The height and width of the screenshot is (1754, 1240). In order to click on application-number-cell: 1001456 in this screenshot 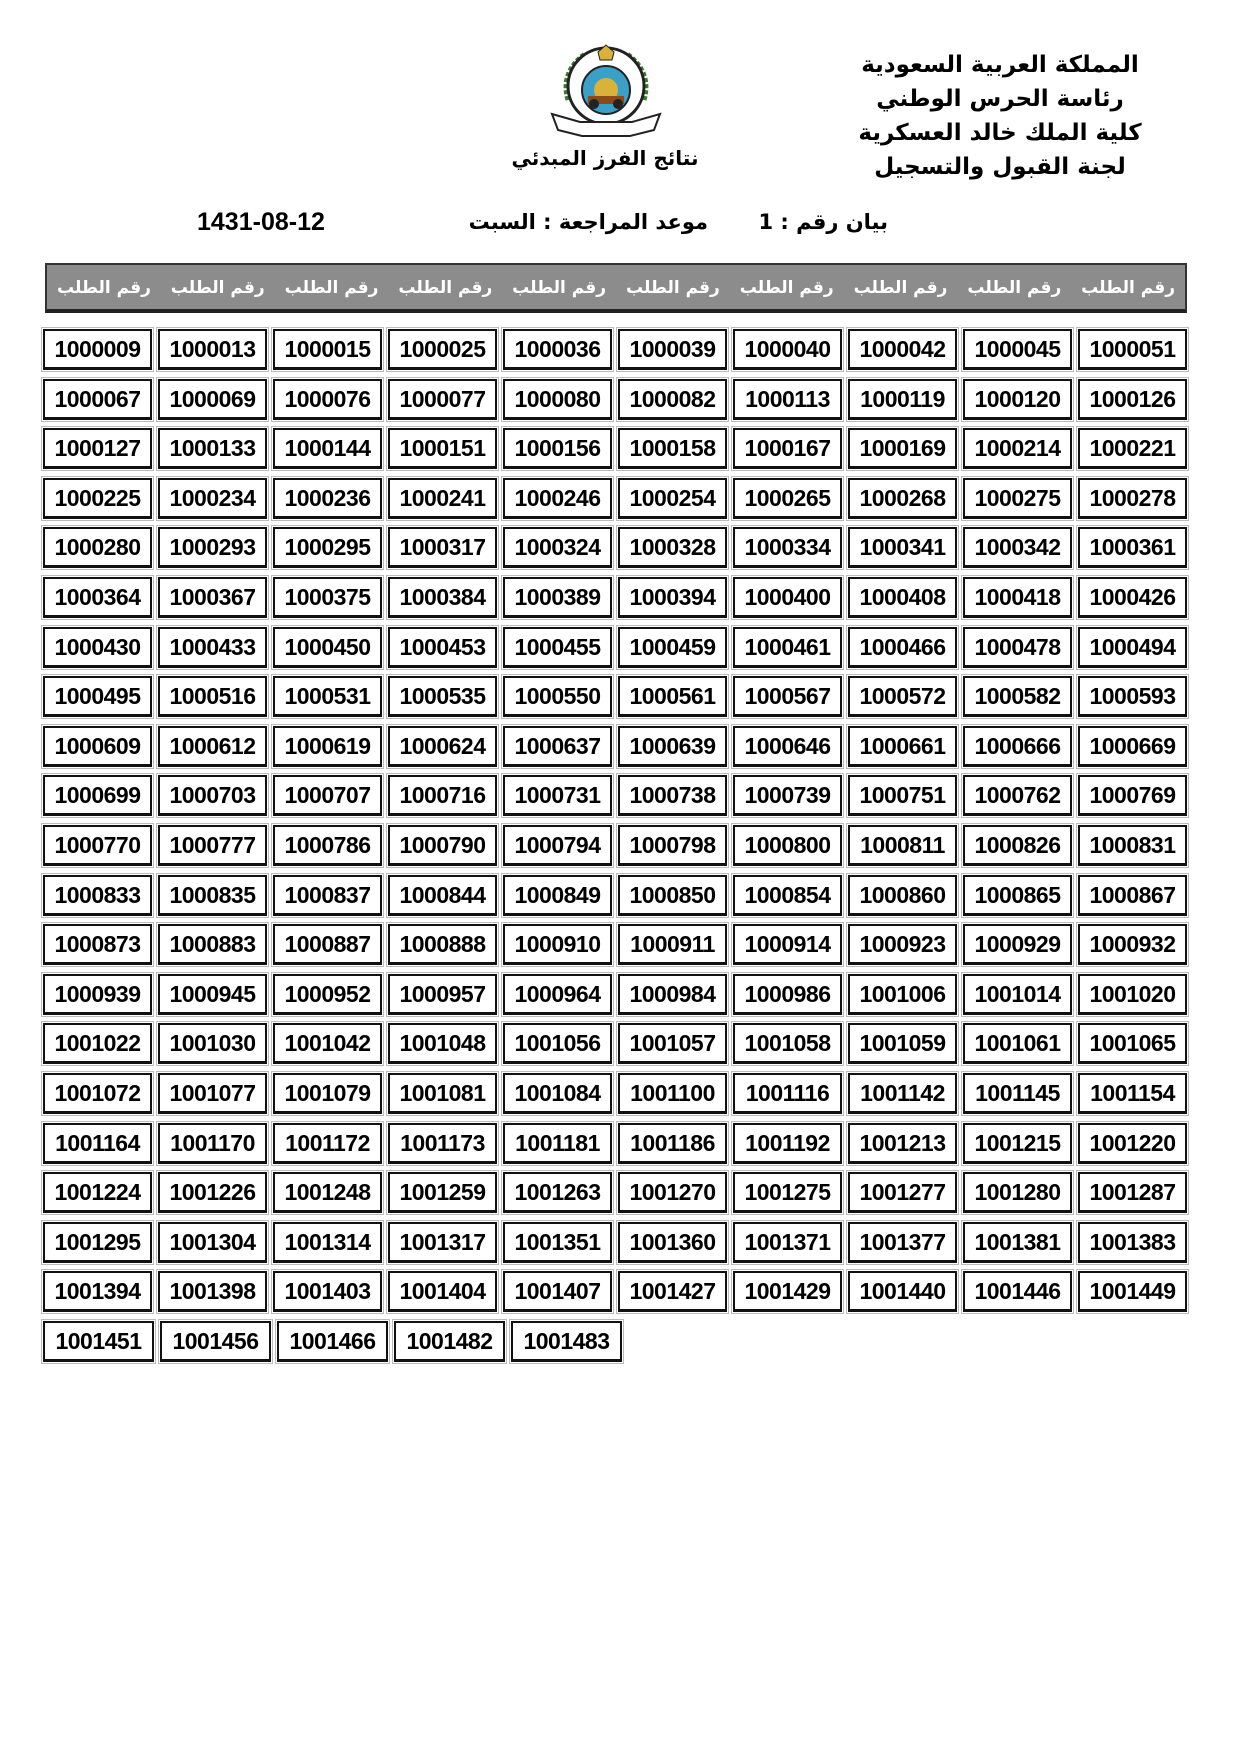, I will do `click(215, 1341)`.